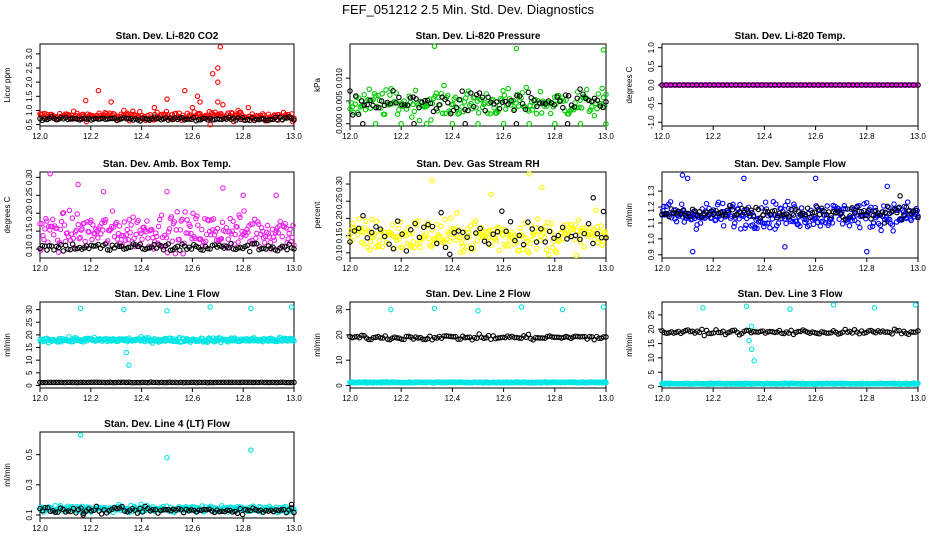 This screenshot has height=540, width=936. Describe the element at coordinates (339, 309) in the screenshot. I see `y-tick-label: 30` at that location.